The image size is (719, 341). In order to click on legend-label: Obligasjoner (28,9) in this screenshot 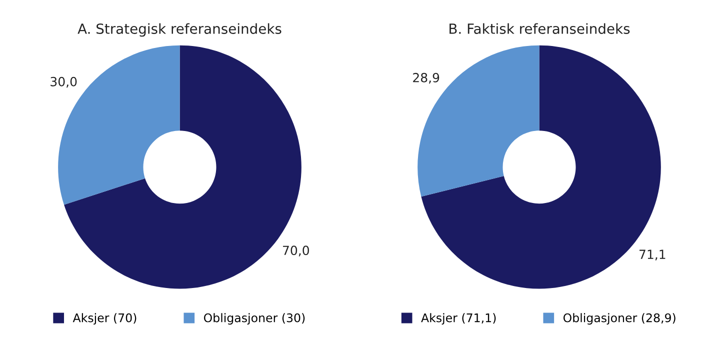, I will do `click(619, 319)`.